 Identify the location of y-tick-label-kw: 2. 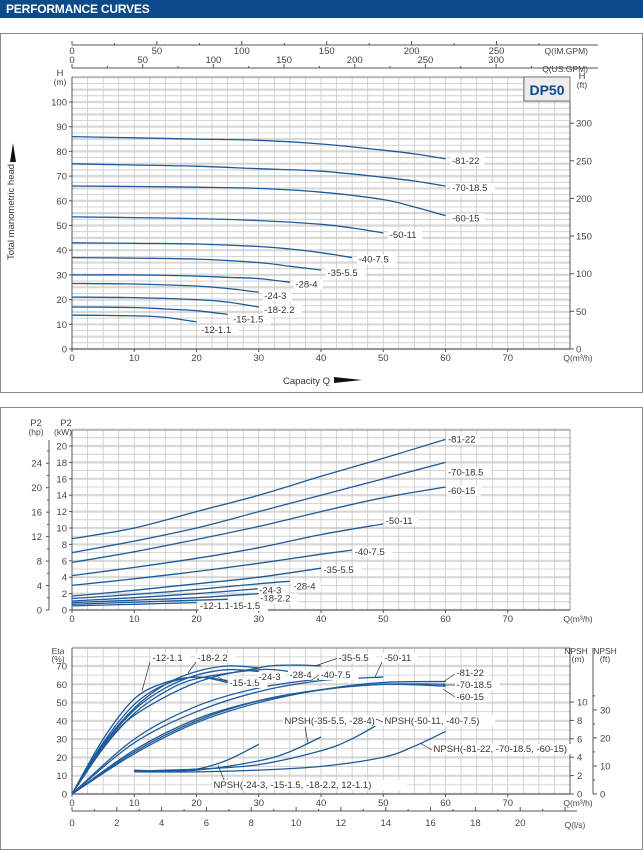
(64, 594).